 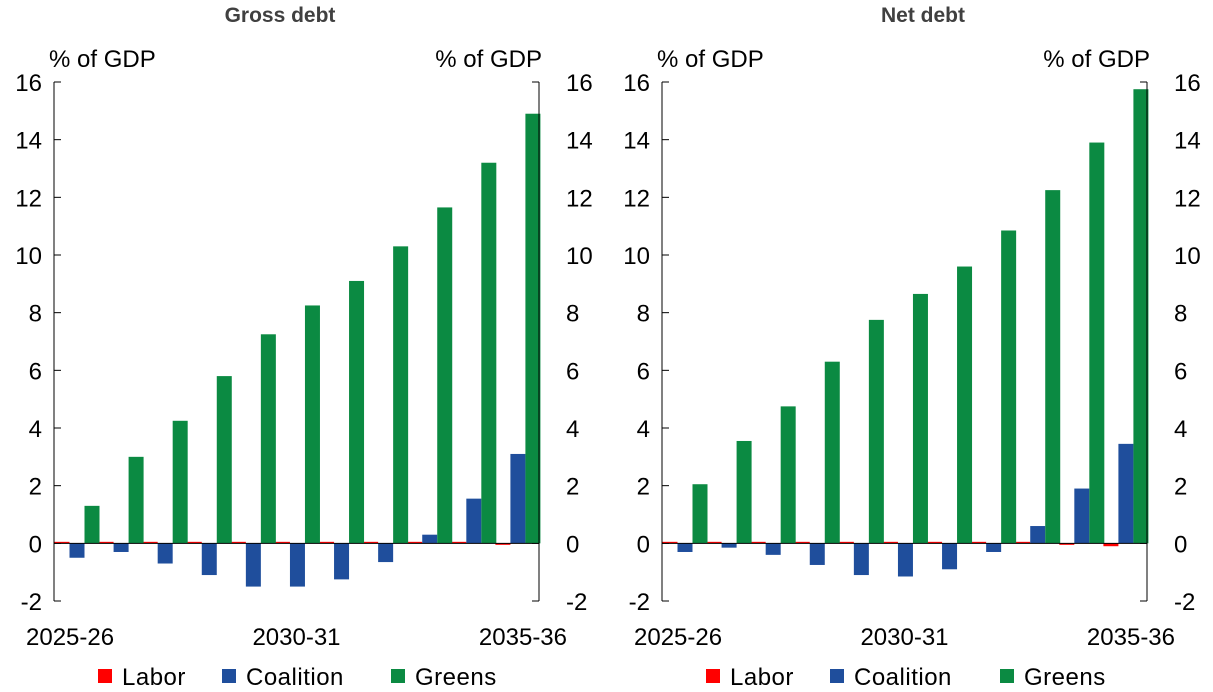 I want to click on gross-debt-legend-swatch-labor, so click(x=105, y=676).